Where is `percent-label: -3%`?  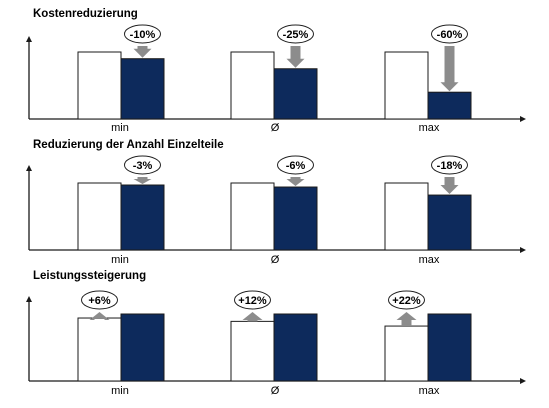
percent-label: -3% is located at coordinates (143, 166).